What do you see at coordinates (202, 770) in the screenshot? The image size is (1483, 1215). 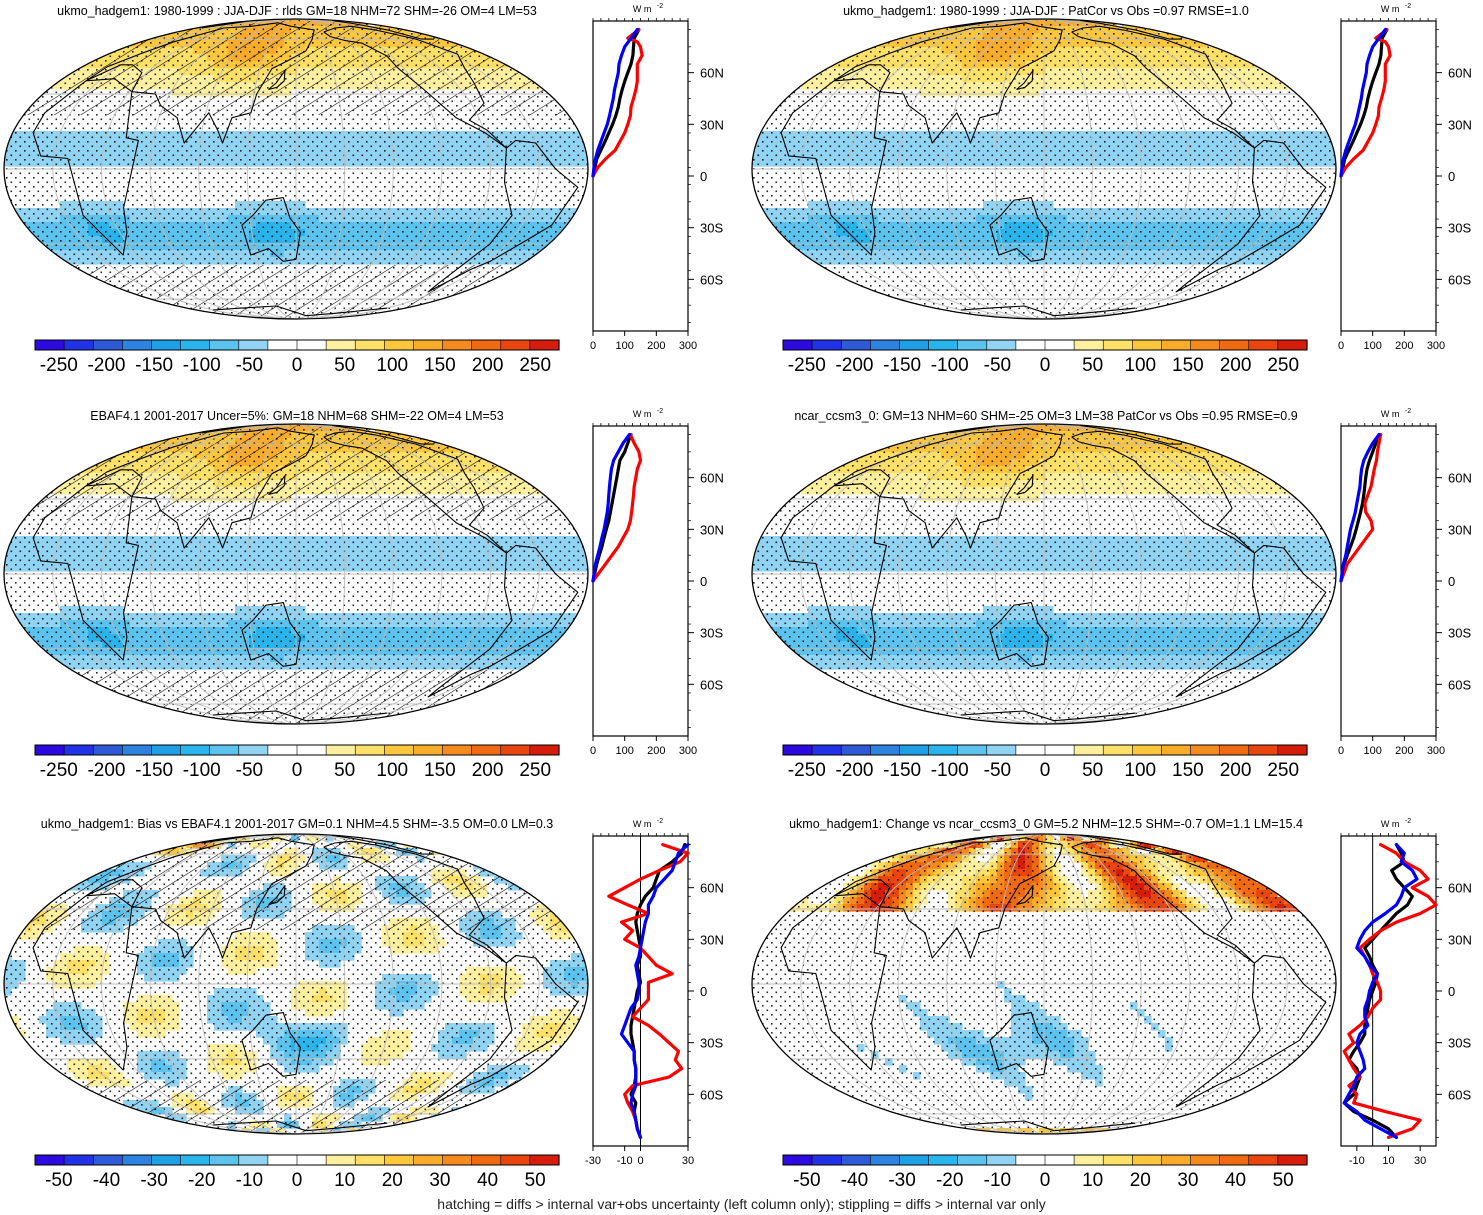 I see `colorbar-tick-label: -100` at bounding box center [202, 770].